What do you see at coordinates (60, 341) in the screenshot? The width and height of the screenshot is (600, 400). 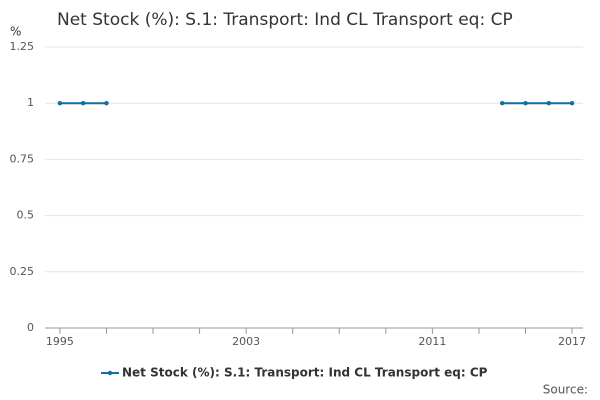 I see `x-tick-label: 1995` at bounding box center [60, 341].